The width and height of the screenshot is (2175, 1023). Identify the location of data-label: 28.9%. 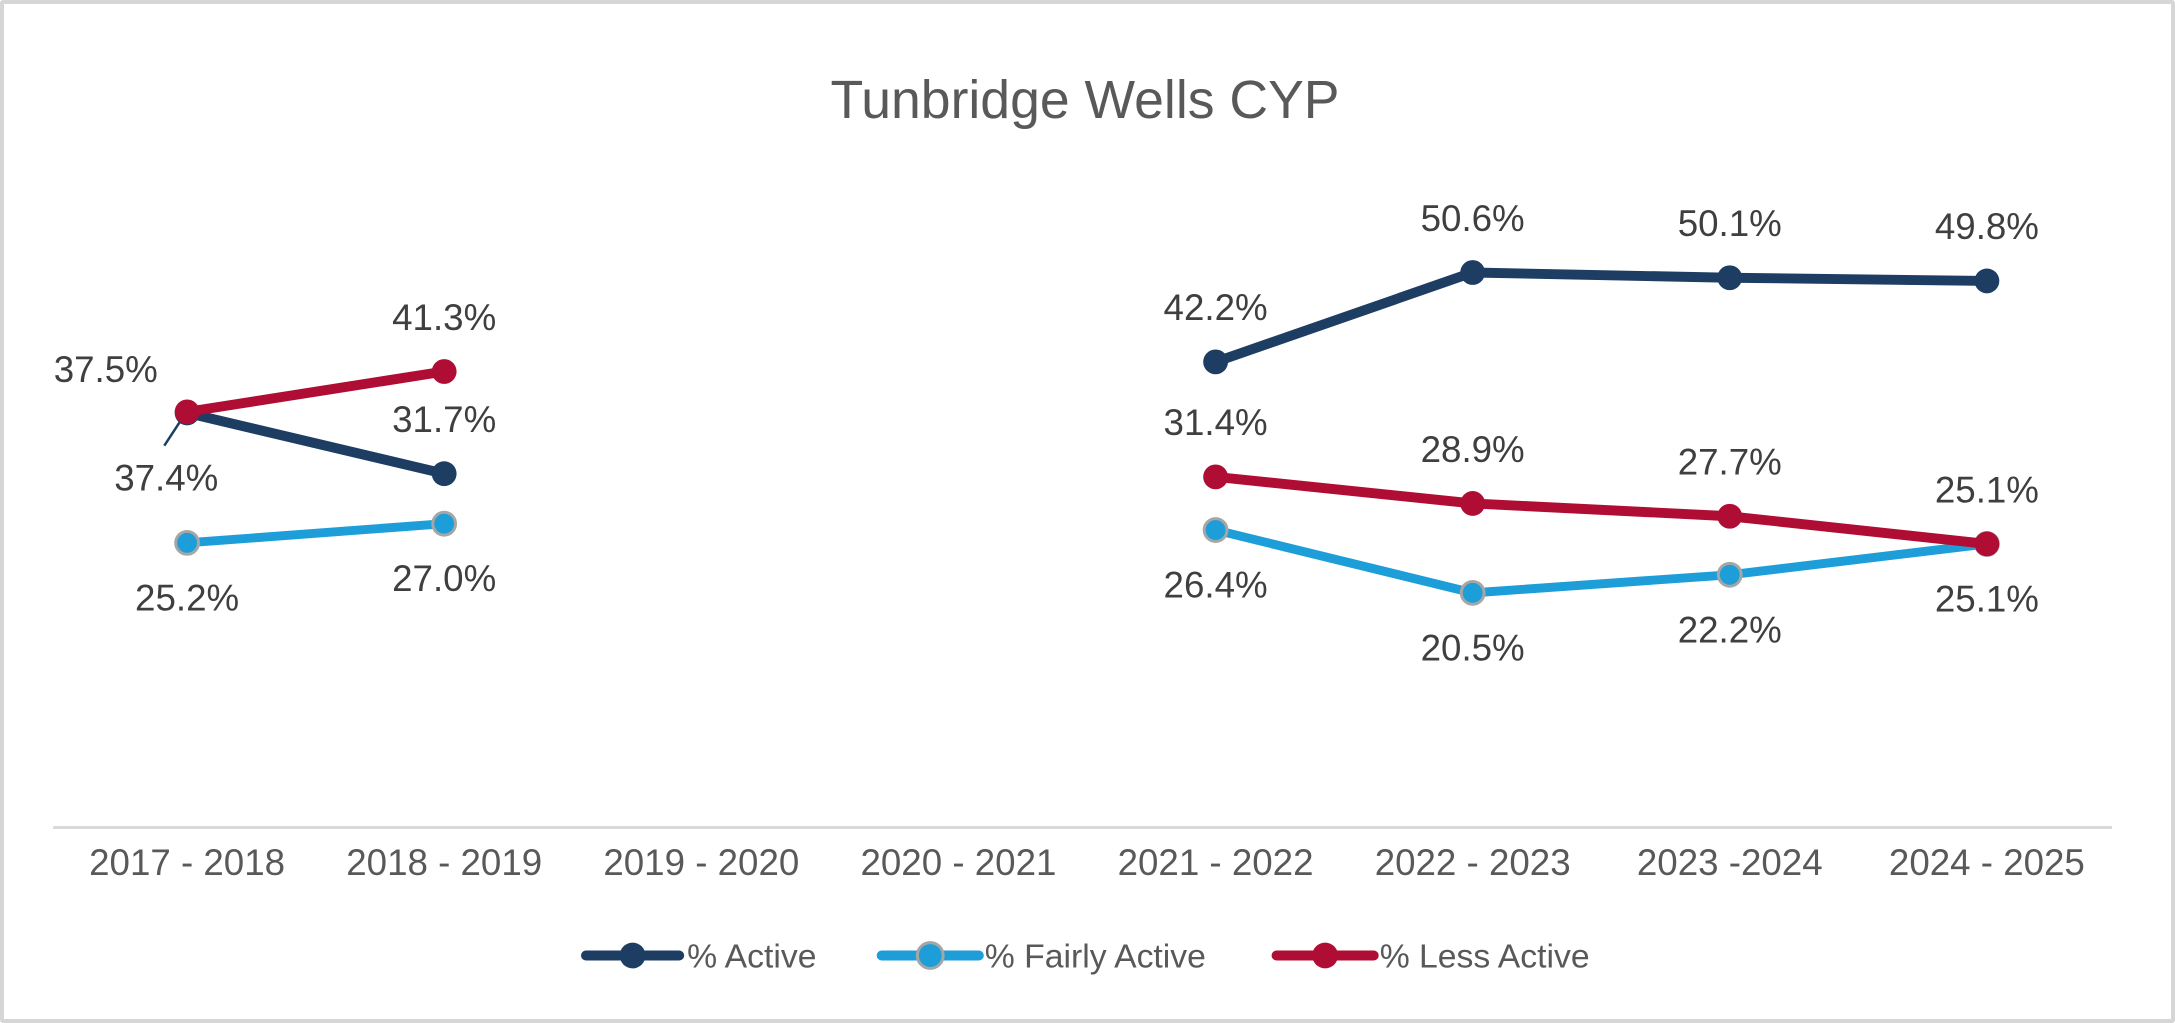
(1473, 449).